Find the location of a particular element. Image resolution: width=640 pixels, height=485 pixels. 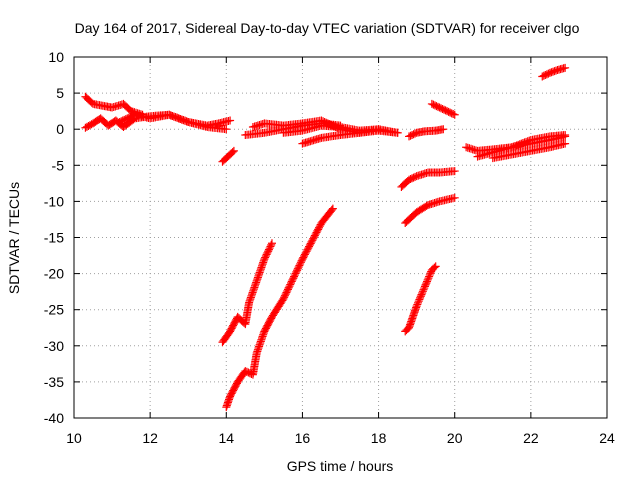

series-arc-11c is located at coordinates (529, 151).